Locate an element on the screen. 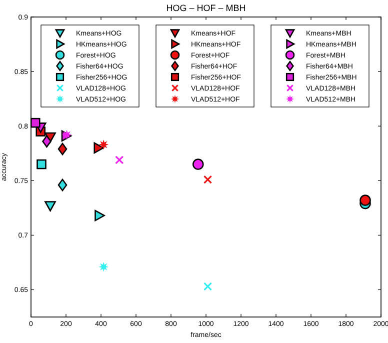  chart-title: HOG – HOF – MBH is located at coordinates (206, 8).